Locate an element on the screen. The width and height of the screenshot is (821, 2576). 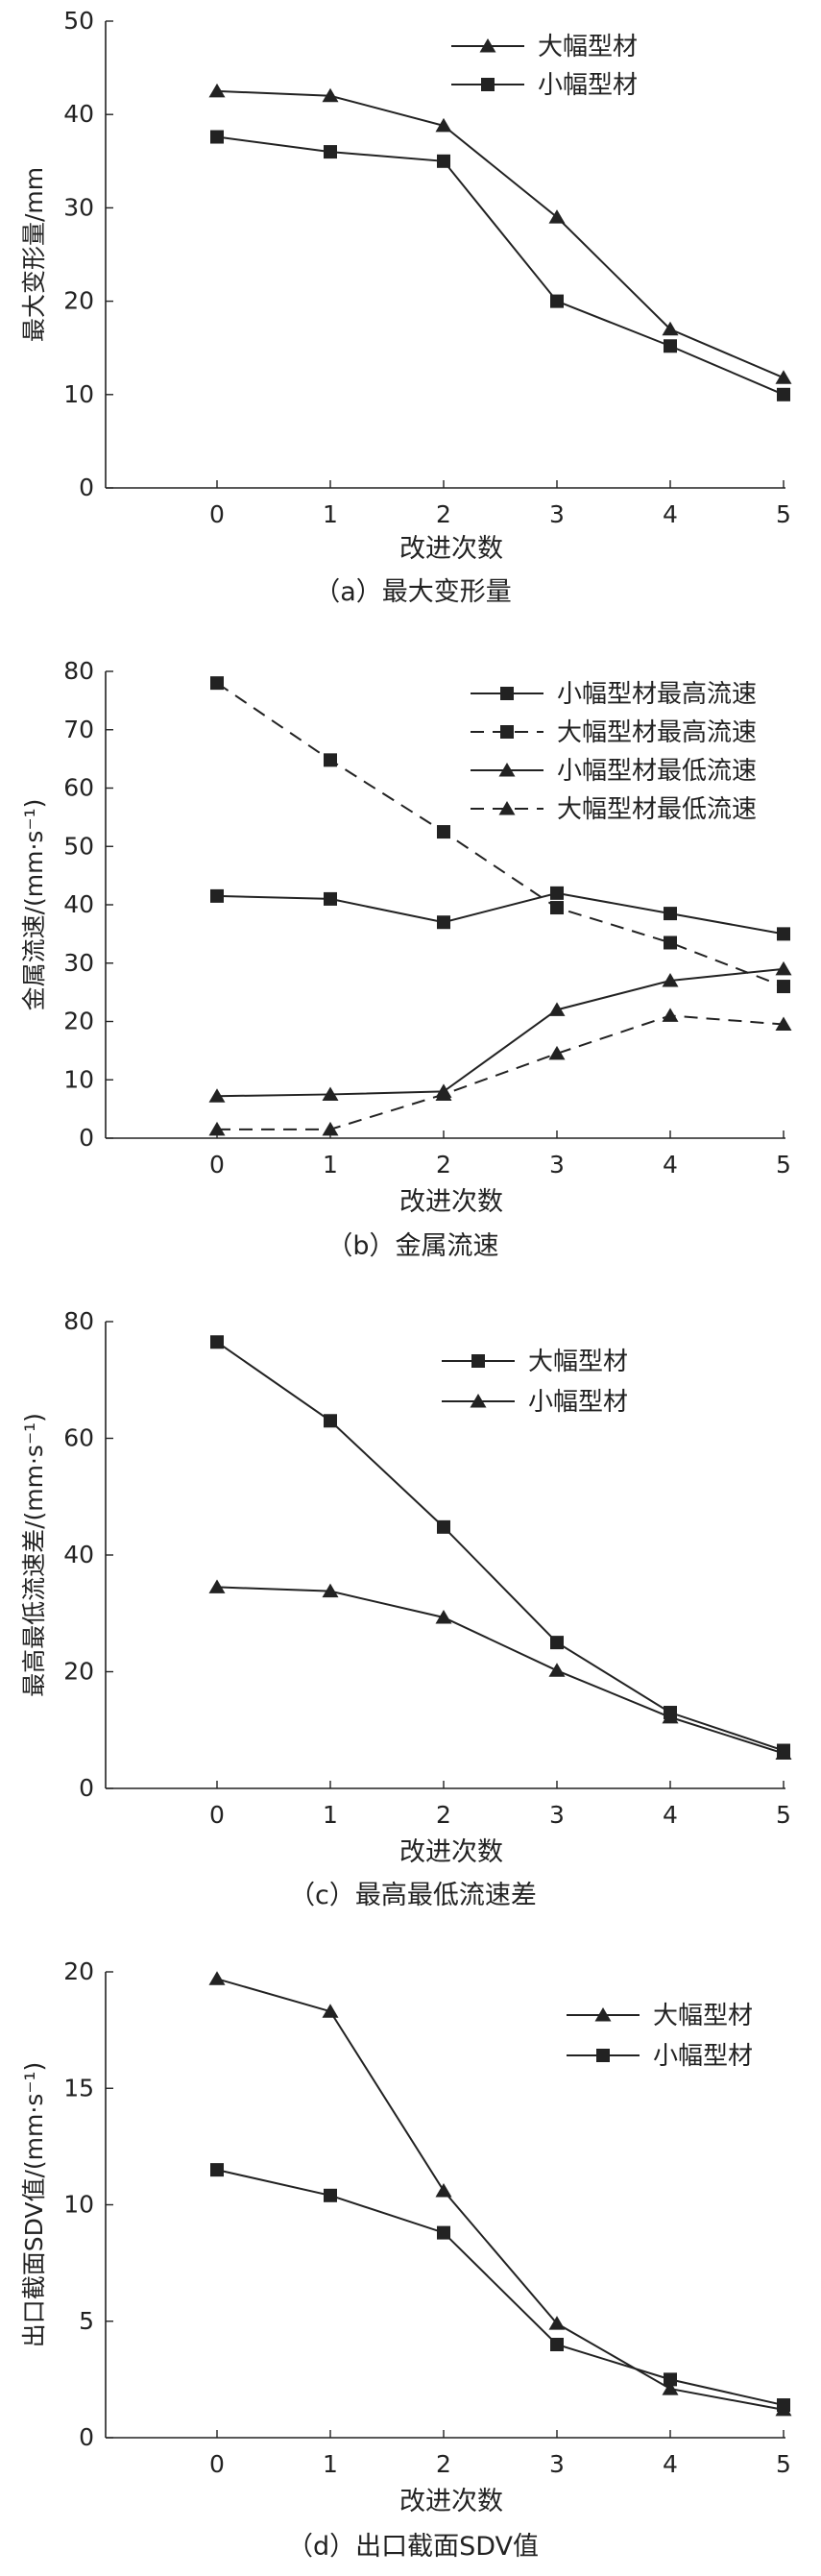
y-axis-label: 最高最低流速差/(mm·s⁻¹) is located at coordinates (34, 1555).